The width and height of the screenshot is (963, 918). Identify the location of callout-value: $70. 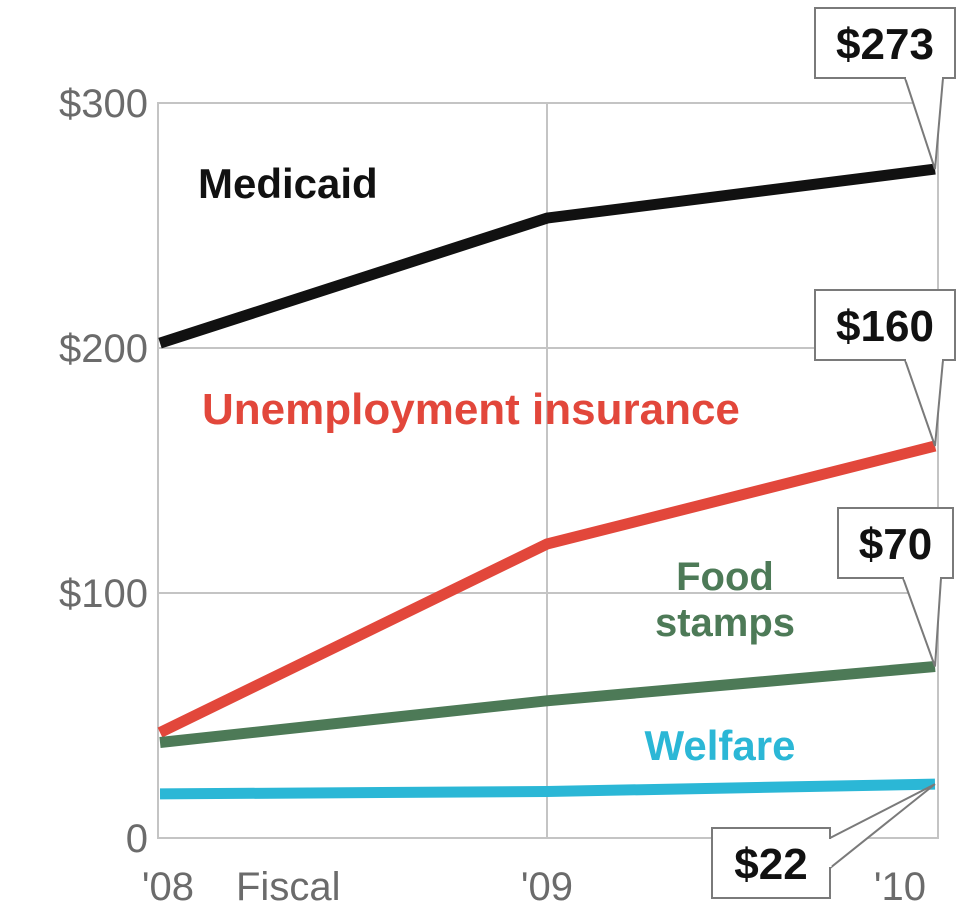
(895, 544).